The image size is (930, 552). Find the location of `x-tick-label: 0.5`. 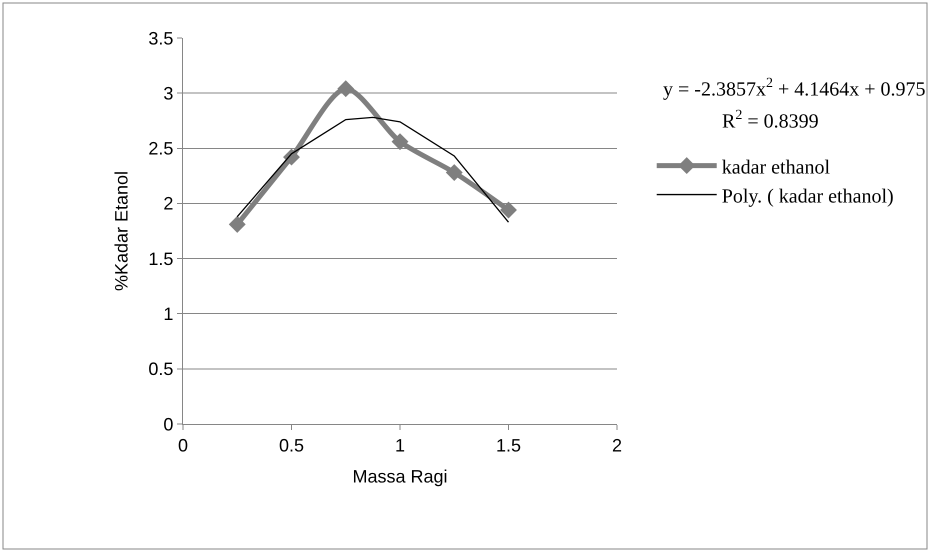

x-tick-label: 0.5 is located at coordinates (291, 446).